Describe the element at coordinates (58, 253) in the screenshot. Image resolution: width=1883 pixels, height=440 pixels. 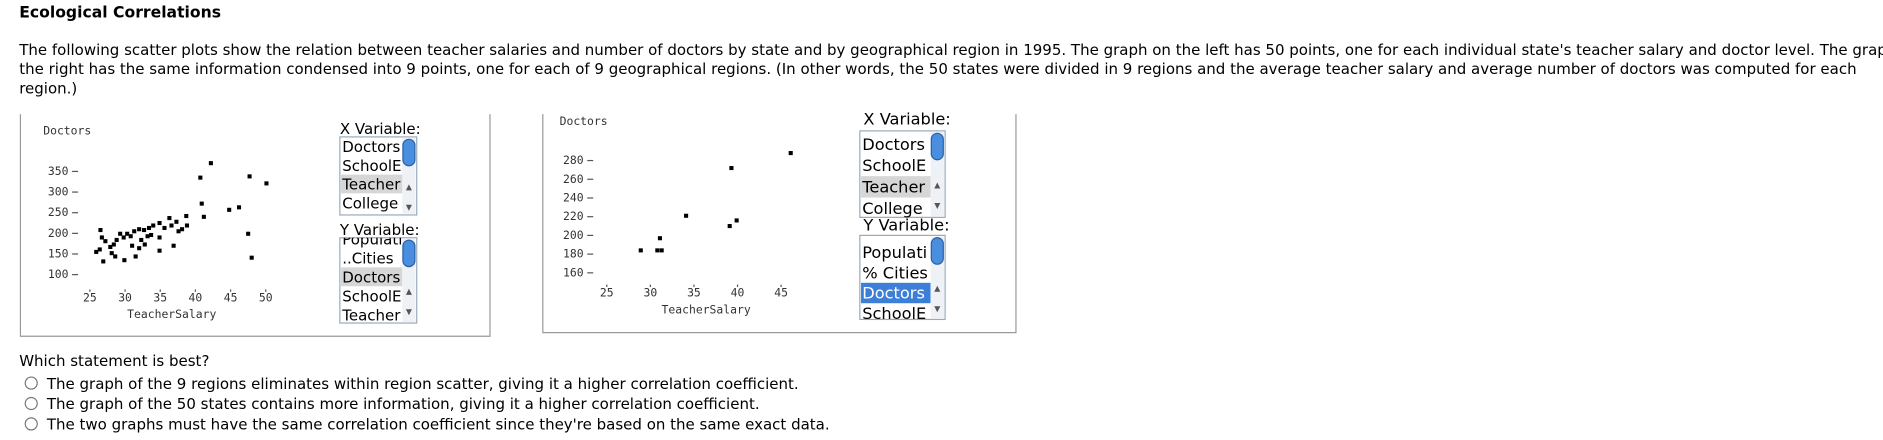
I see `y-tick-label: 150` at that location.